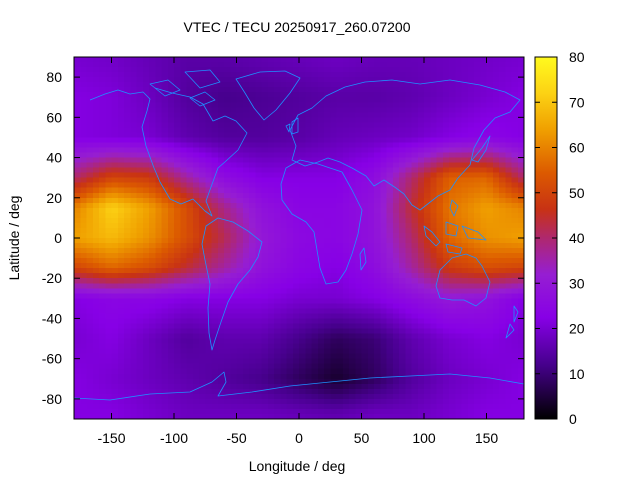  I want to click on x-axis-label: Longitude / deg, so click(297, 466).